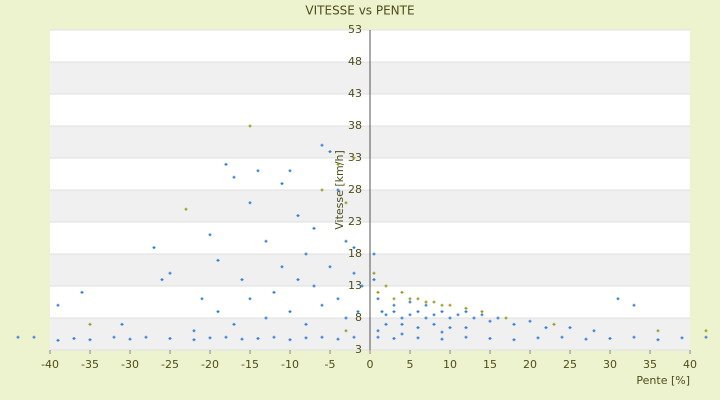 This screenshot has width=720, height=400. What do you see at coordinates (570, 364) in the screenshot?
I see `x-tick-label: 25` at bounding box center [570, 364].